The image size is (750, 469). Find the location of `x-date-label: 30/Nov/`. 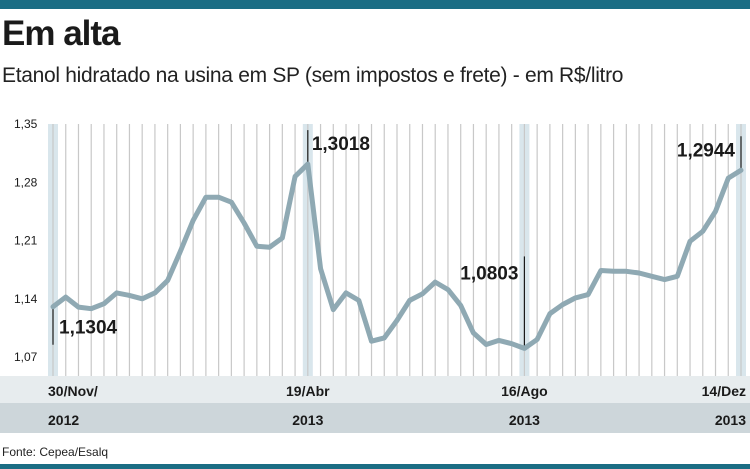

x-date-label: 30/Nov/ is located at coordinates (73, 391).